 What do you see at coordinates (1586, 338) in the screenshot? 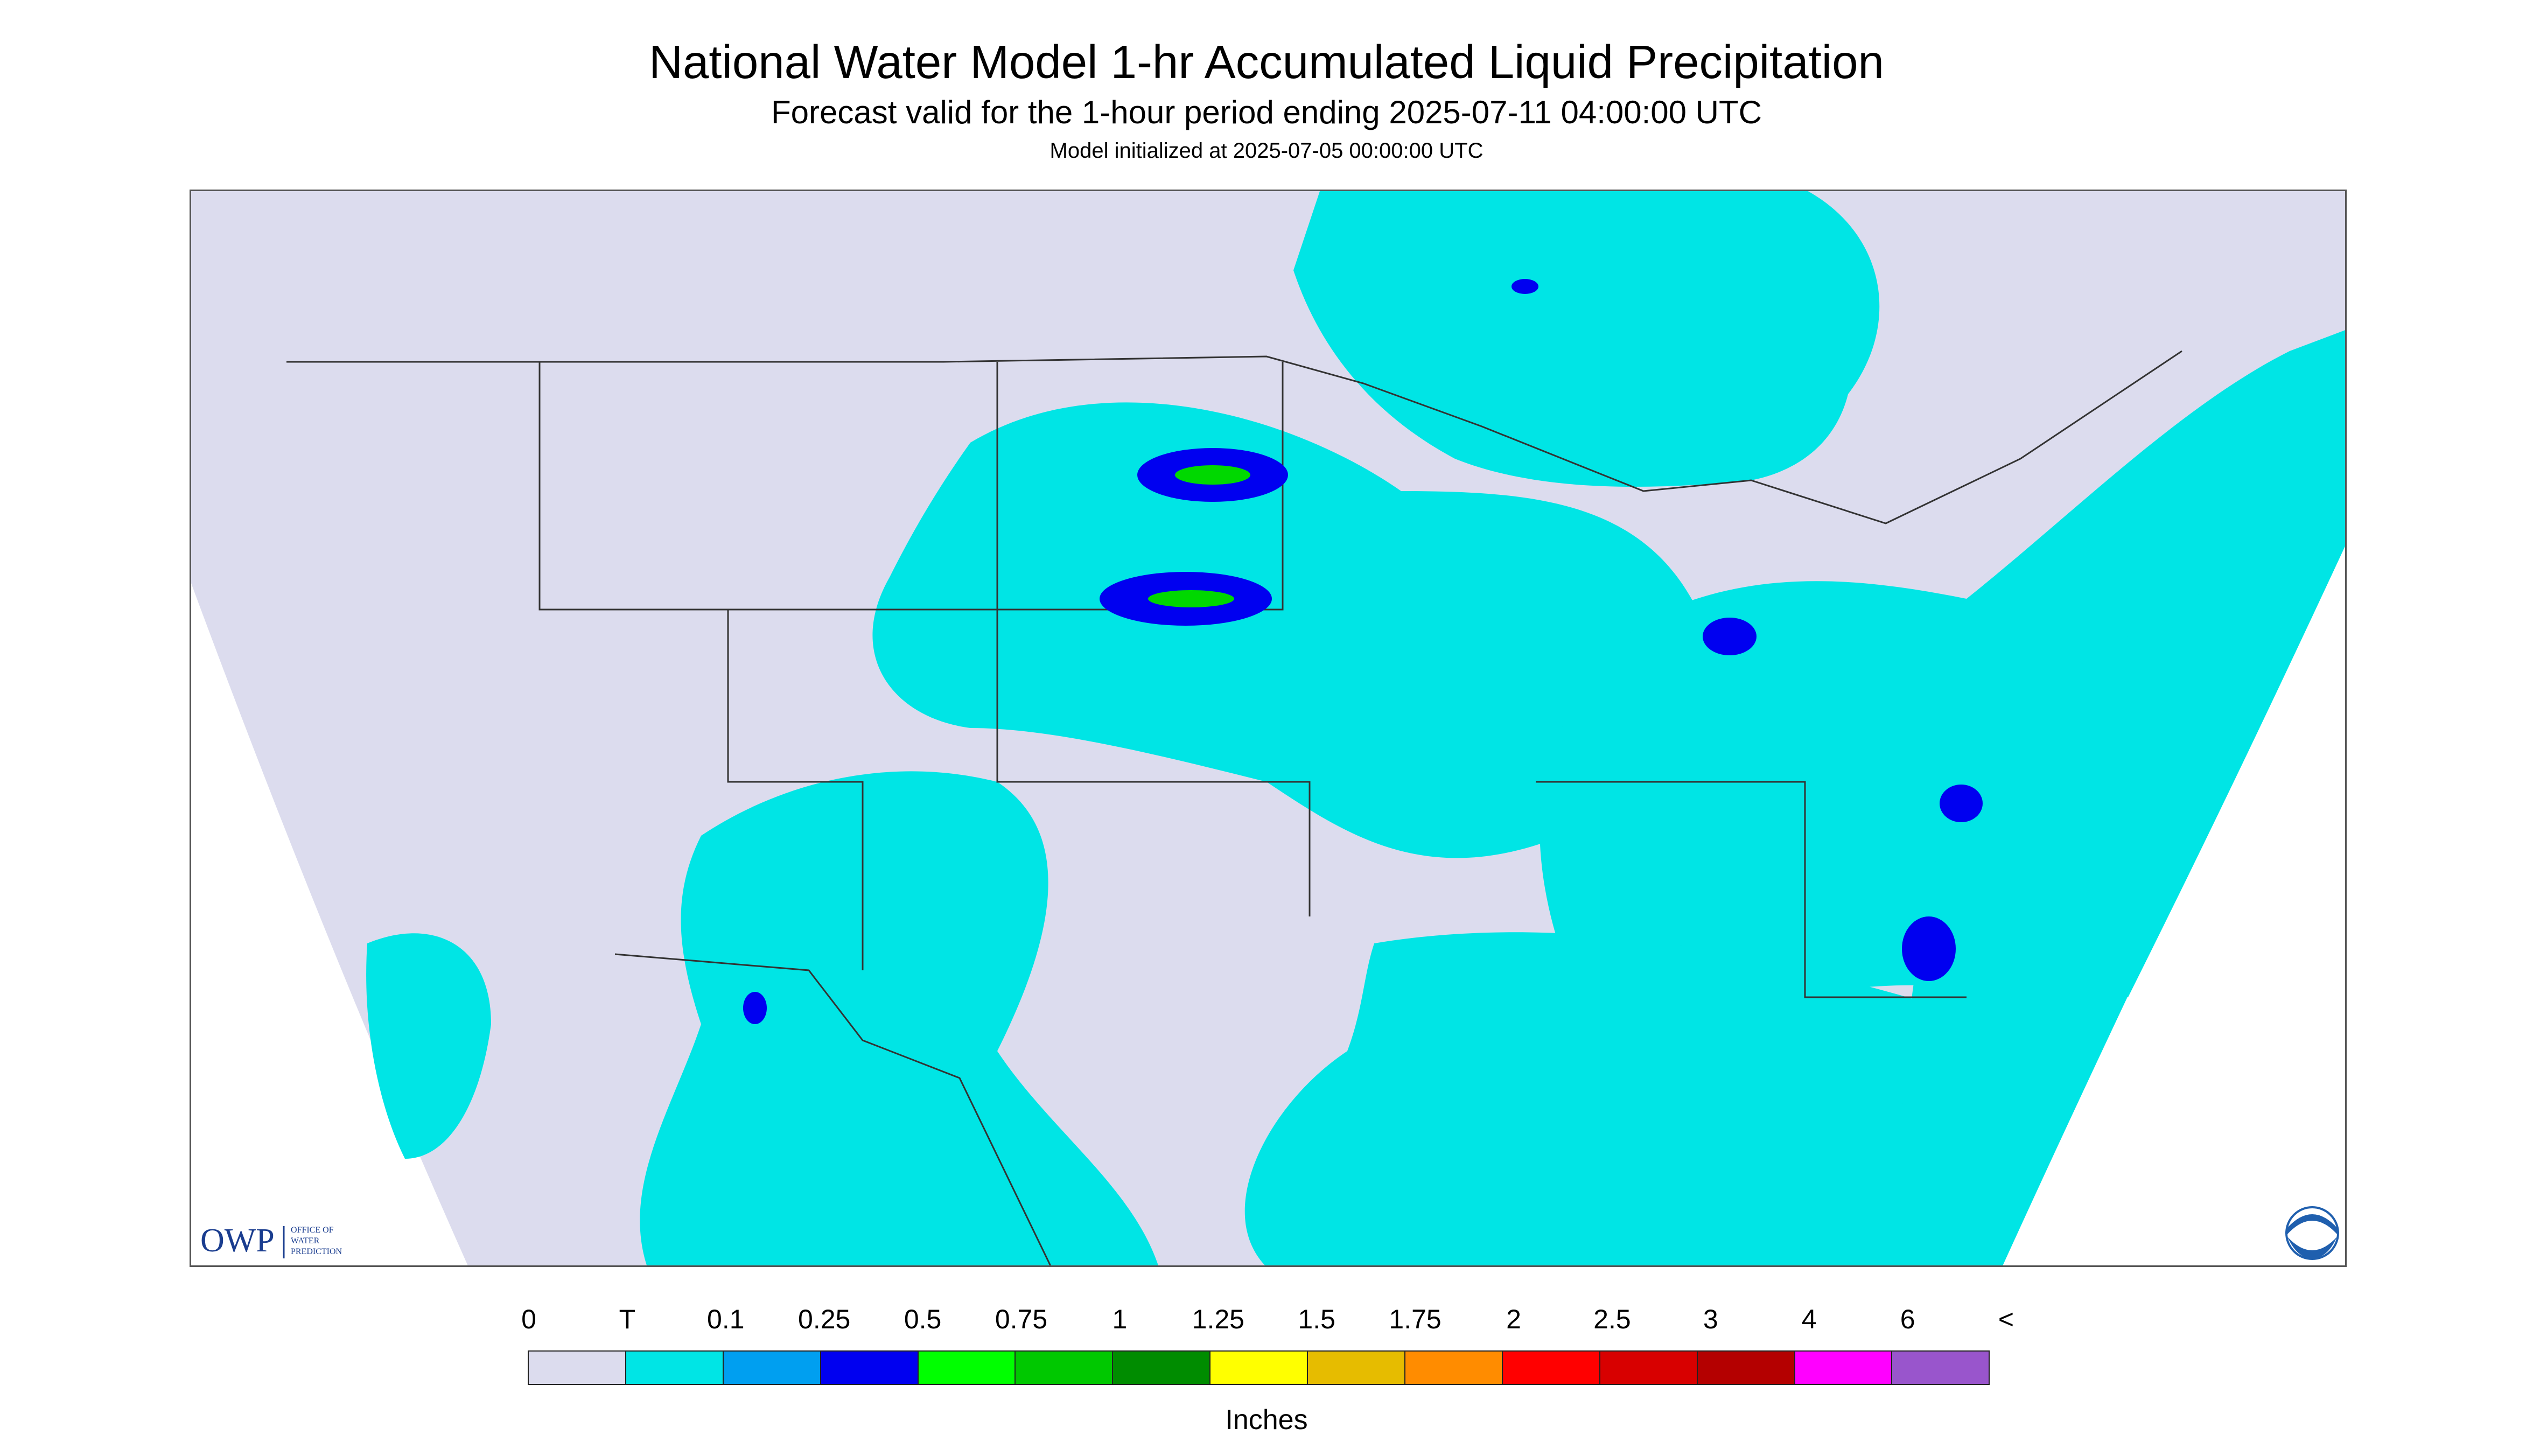
I see `precip-area-great-lakes` at bounding box center [1586, 338].